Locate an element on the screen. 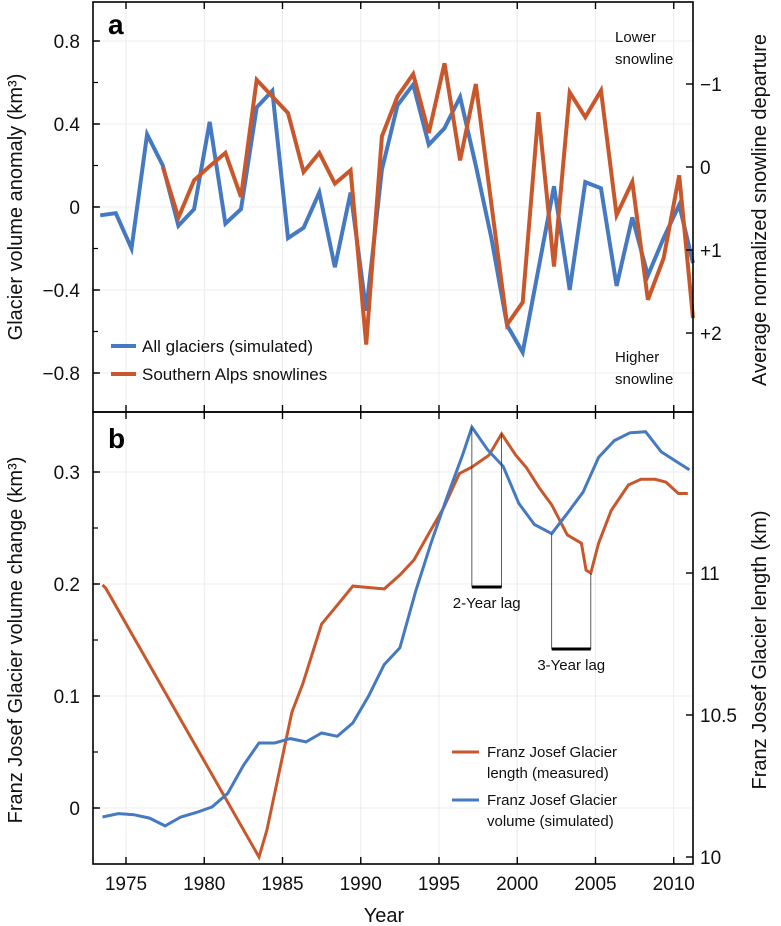 The width and height of the screenshot is (781, 926). legend-label-length-1: Franz Josef Glacier is located at coordinates (552, 752).